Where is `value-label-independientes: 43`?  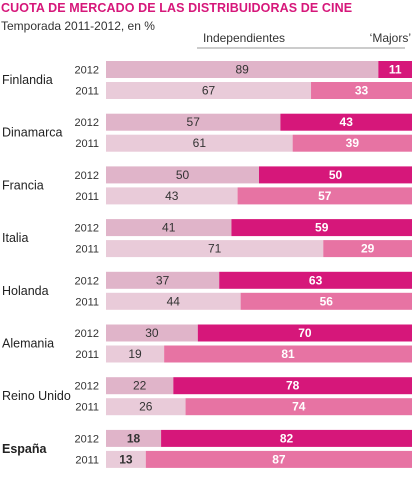
value-label-independientes: 43 is located at coordinates (172, 196).